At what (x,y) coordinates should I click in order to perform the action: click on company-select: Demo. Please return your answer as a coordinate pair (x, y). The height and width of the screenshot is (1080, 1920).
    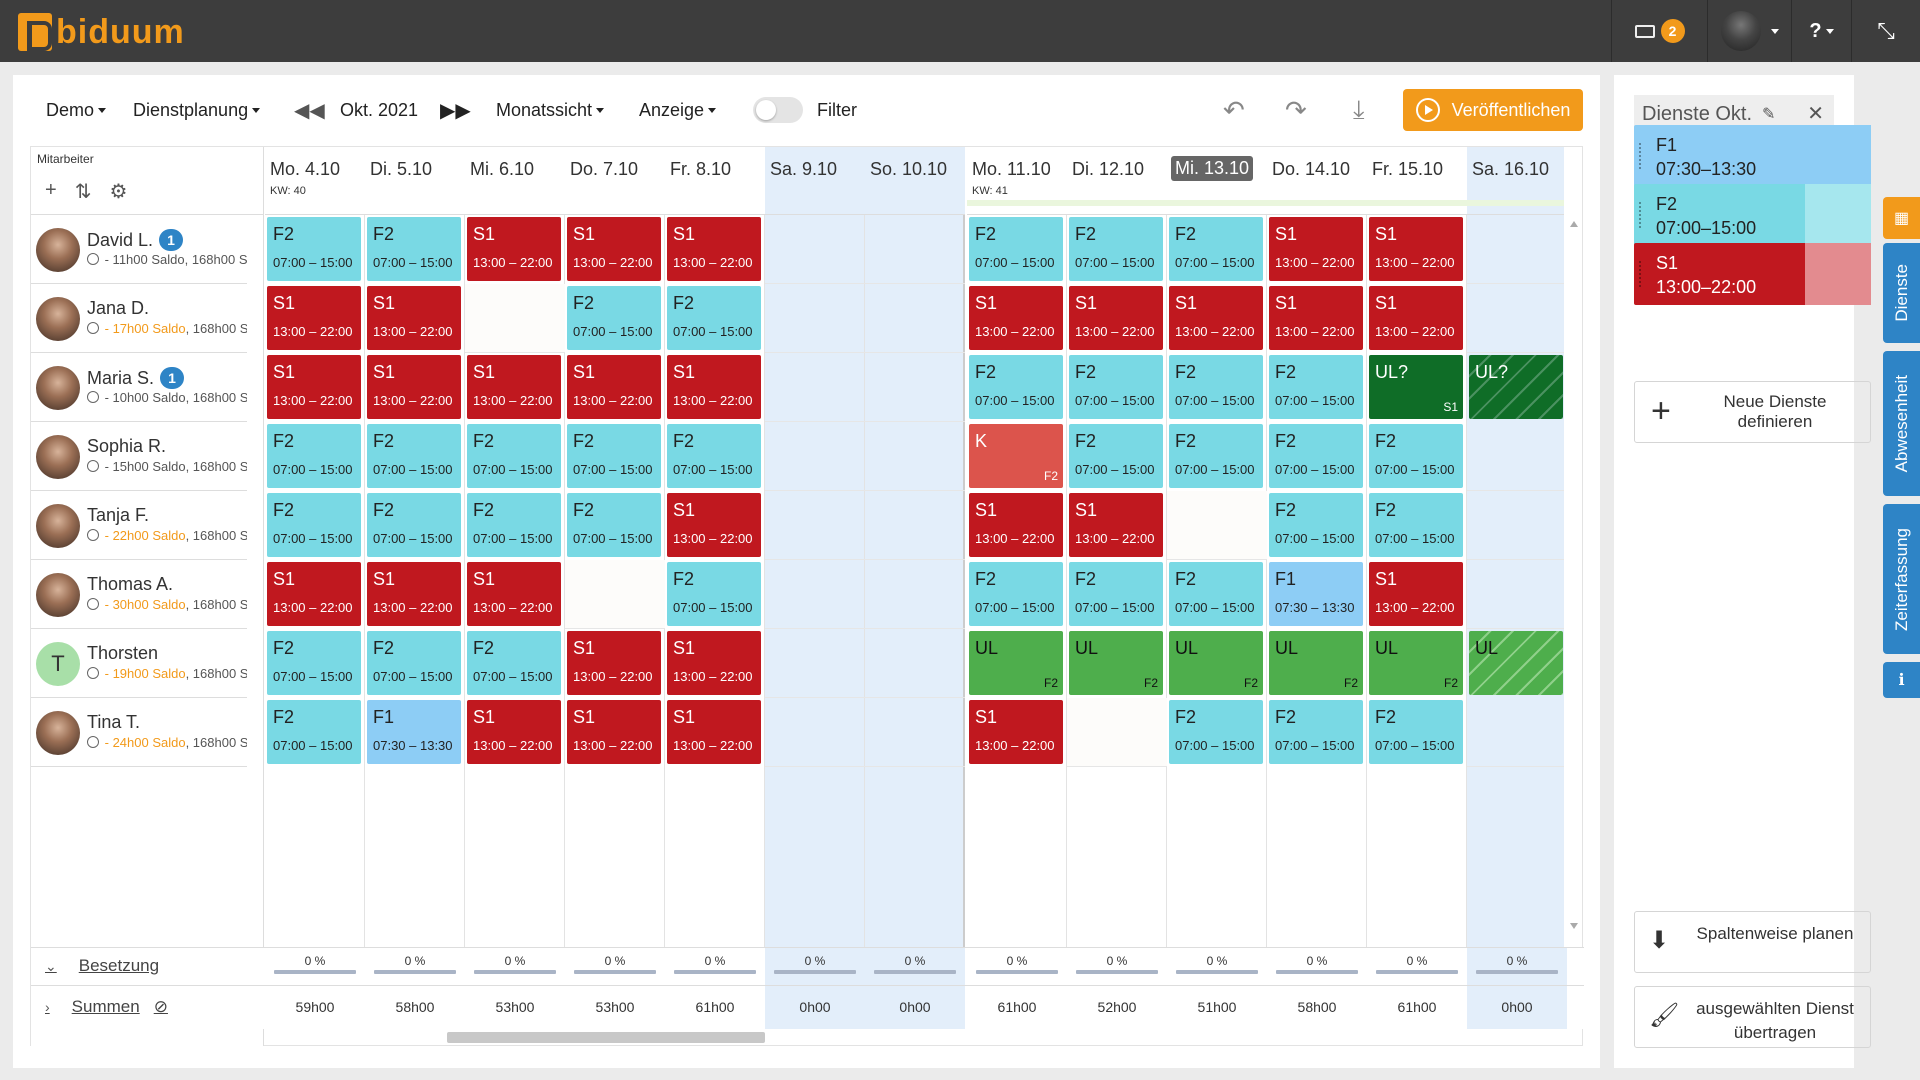
    Looking at the image, I should click on (76, 110).